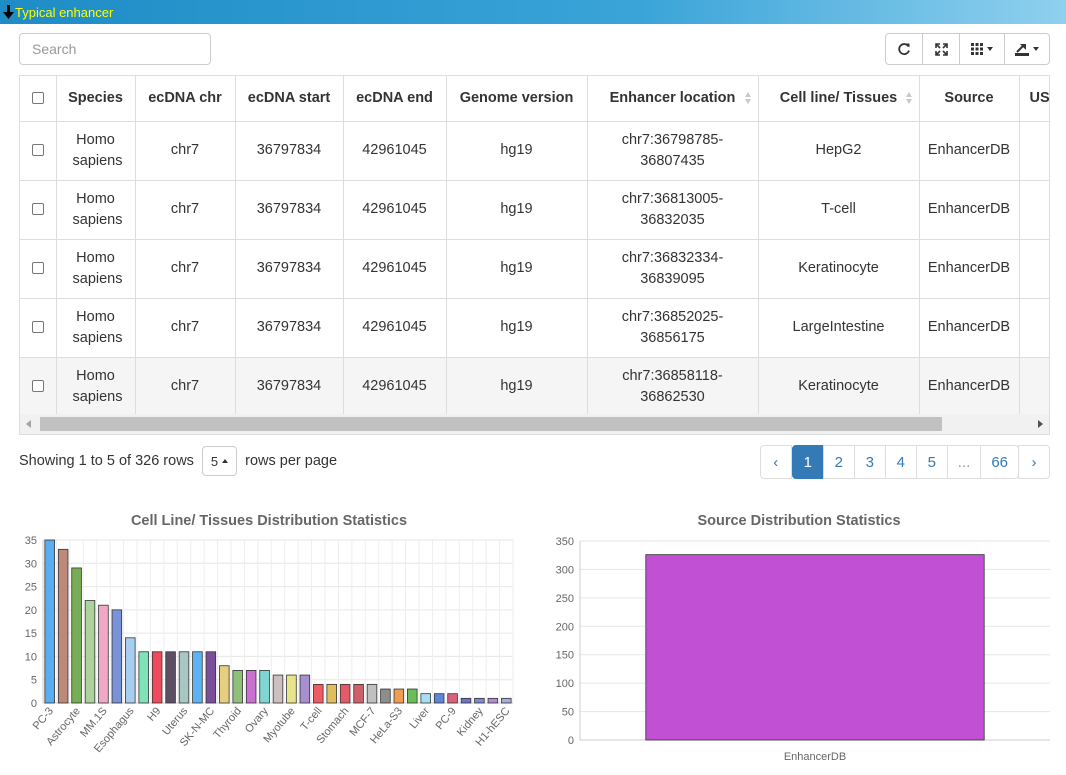 The width and height of the screenshot is (1066, 775). What do you see at coordinates (517, 99) in the screenshot?
I see `column-header-genome-version: Genome version` at bounding box center [517, 99].